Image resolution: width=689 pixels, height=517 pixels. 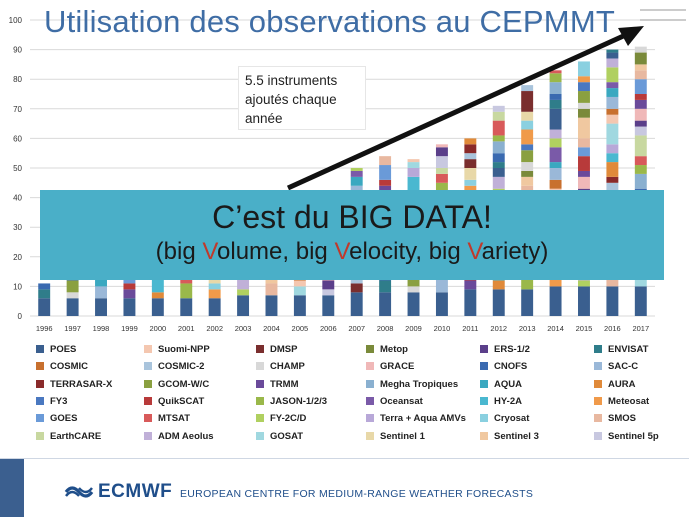 I want to click on legend-item: FY3, so click(x=51, y=401).